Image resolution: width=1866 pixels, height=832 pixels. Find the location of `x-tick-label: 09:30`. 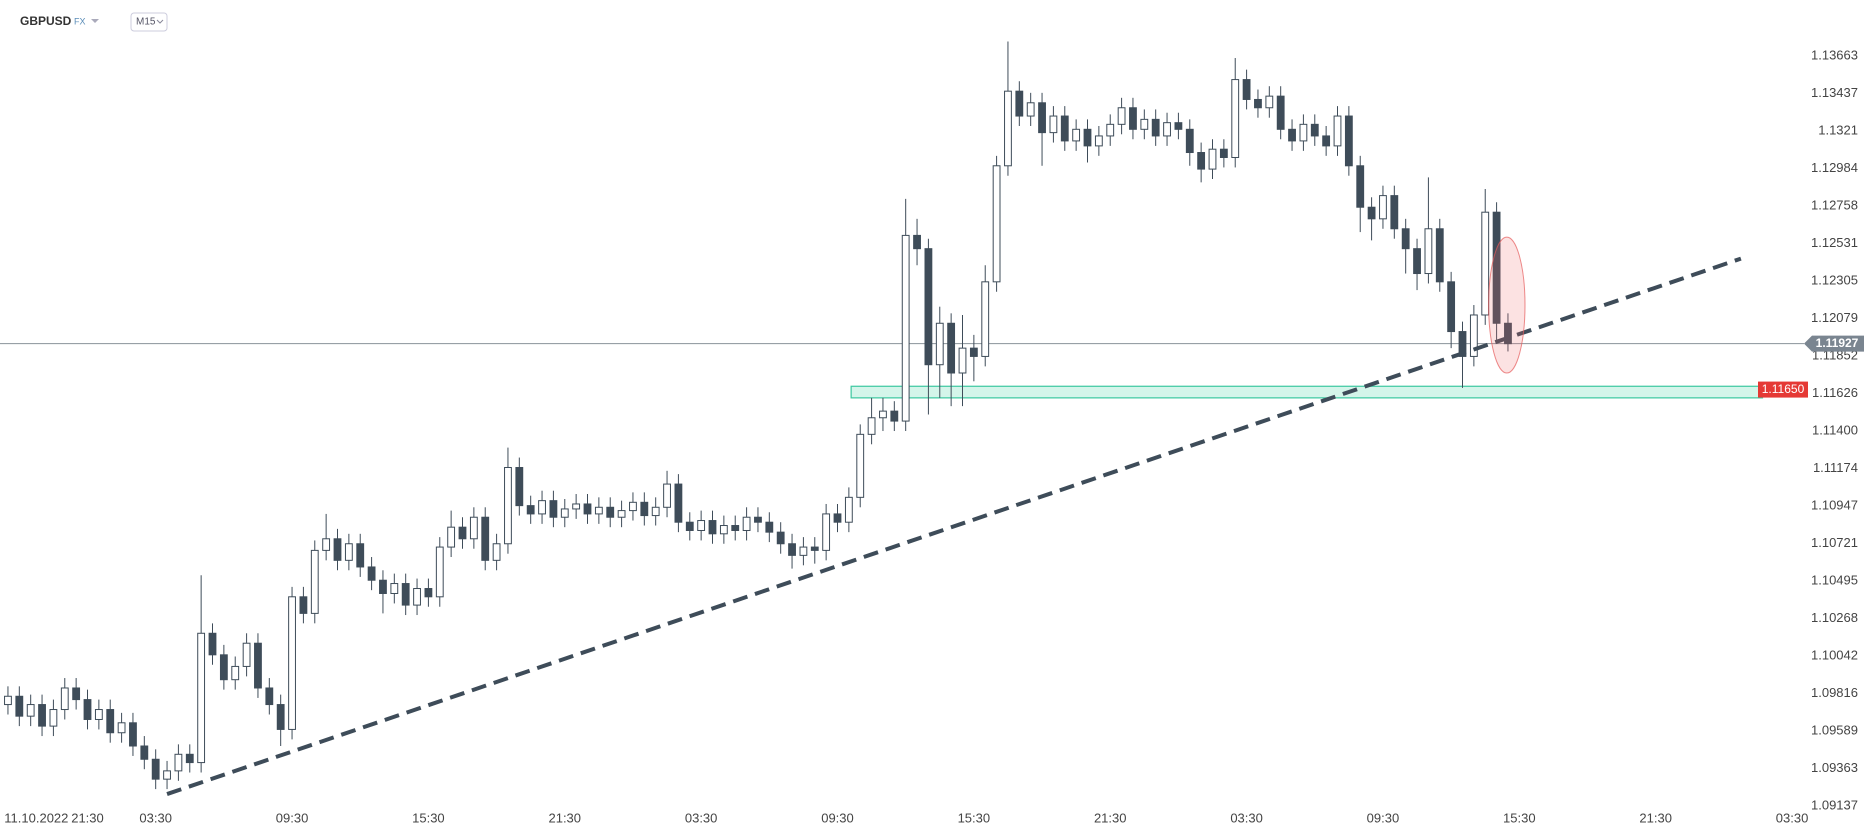

x-tick-label: 09:30 is located at coordinates (1383, 817).